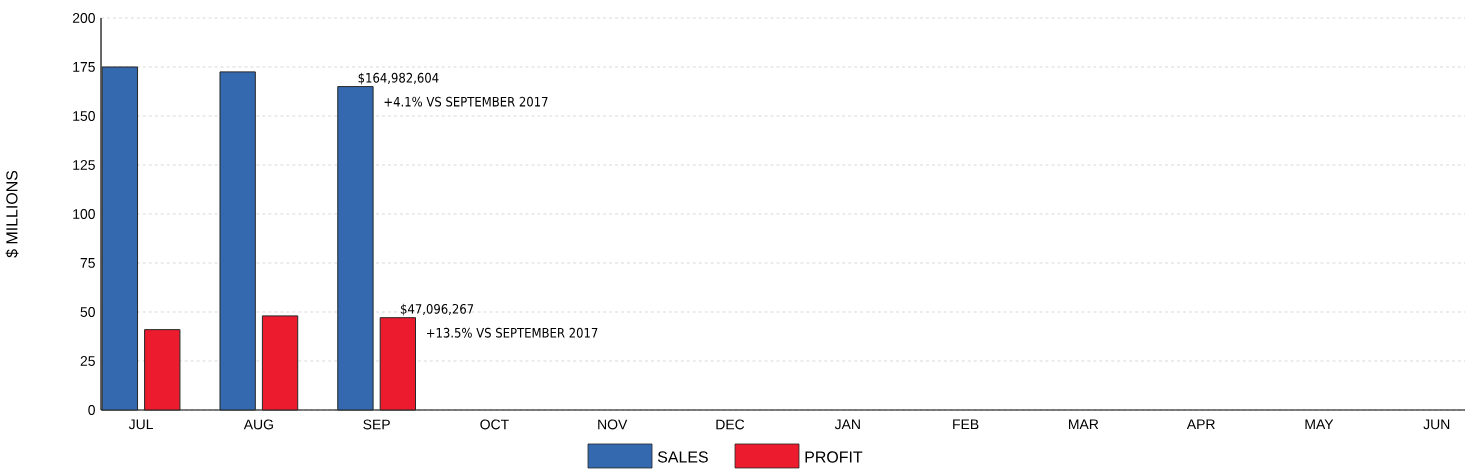 This screenshot has width=1472, height=476. I want to click on x-tick-label: AUG, so click(258, 424).